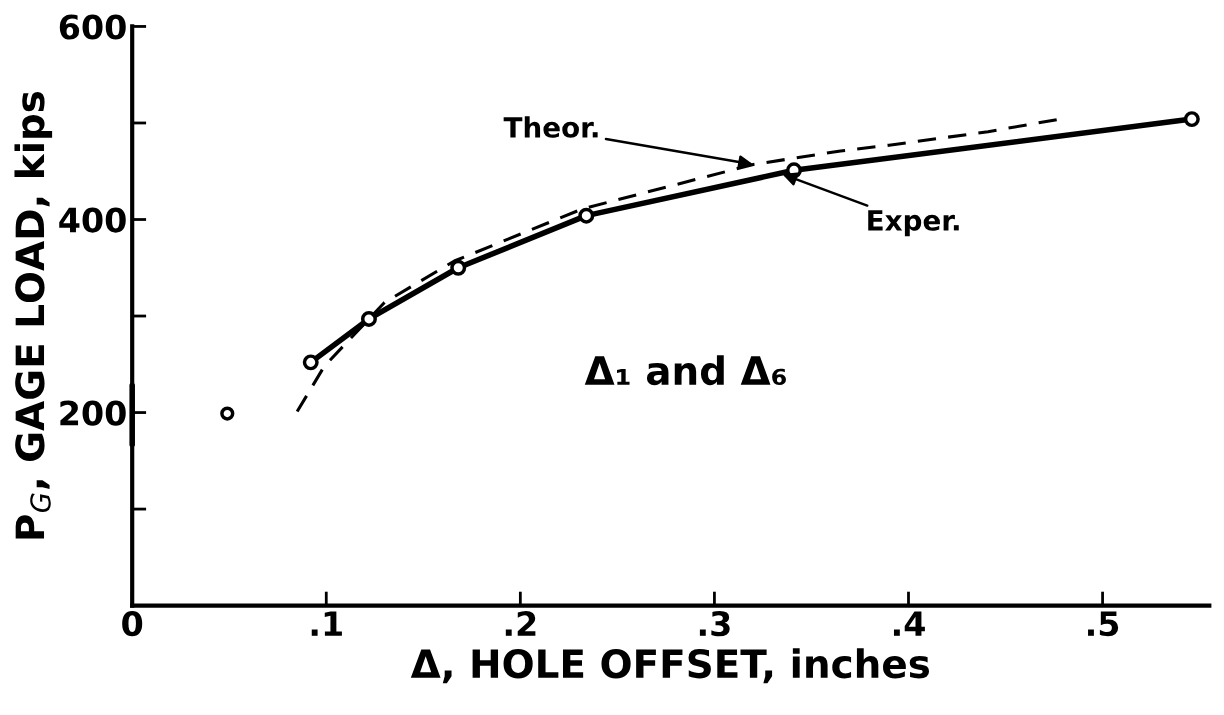  Describe the element at coordinates (685, 370) in the screenshot. I see `annotation: Δ₁ and Δ₆` at that location.